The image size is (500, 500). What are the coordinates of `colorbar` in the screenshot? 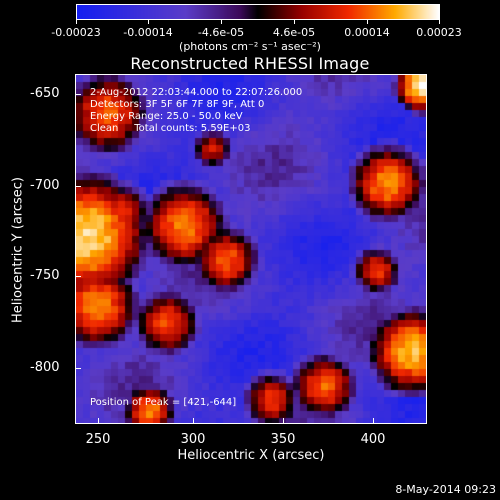 It's located at (258, 12).